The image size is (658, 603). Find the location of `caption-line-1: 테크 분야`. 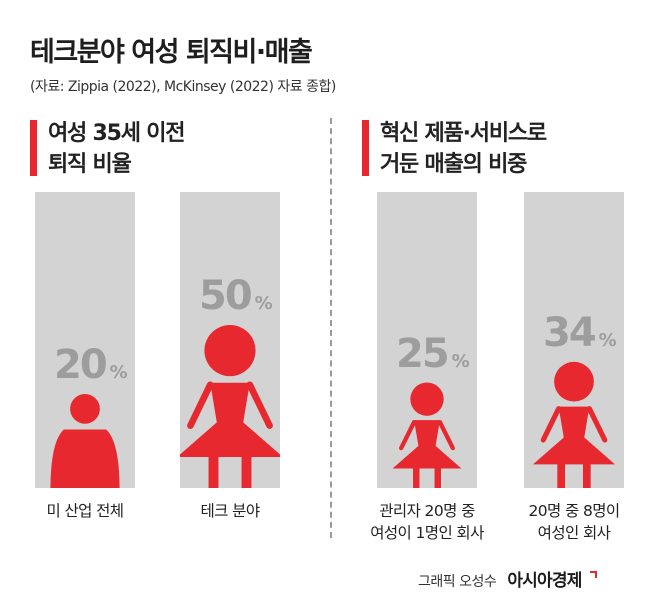

caption-line-1: 테크 분야 is located at coordinates (230, 511).